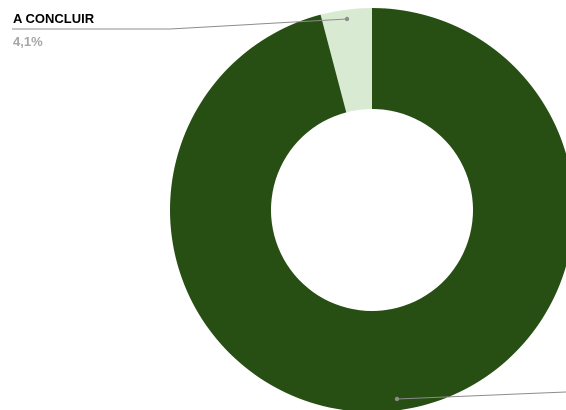 The height and width of the screenshot is (410, 566). Describe the element at coordinates (397, 399) in the screenshot. I see `leader-dot-main-slice` at that location.